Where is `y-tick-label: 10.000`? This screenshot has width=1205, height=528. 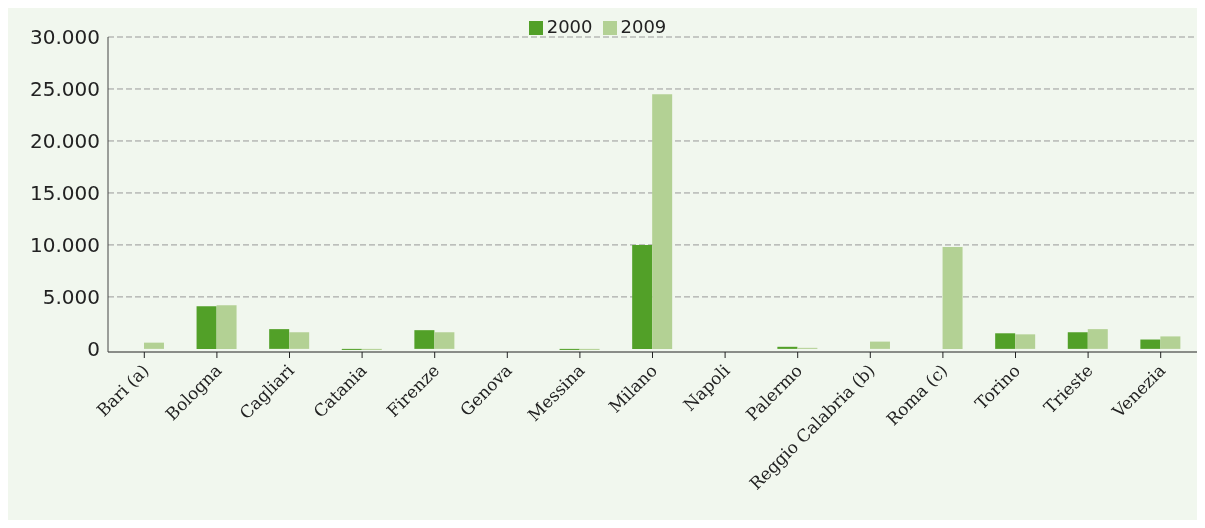 y-tick-label: 10.000 is located at coordinates (65, 245).